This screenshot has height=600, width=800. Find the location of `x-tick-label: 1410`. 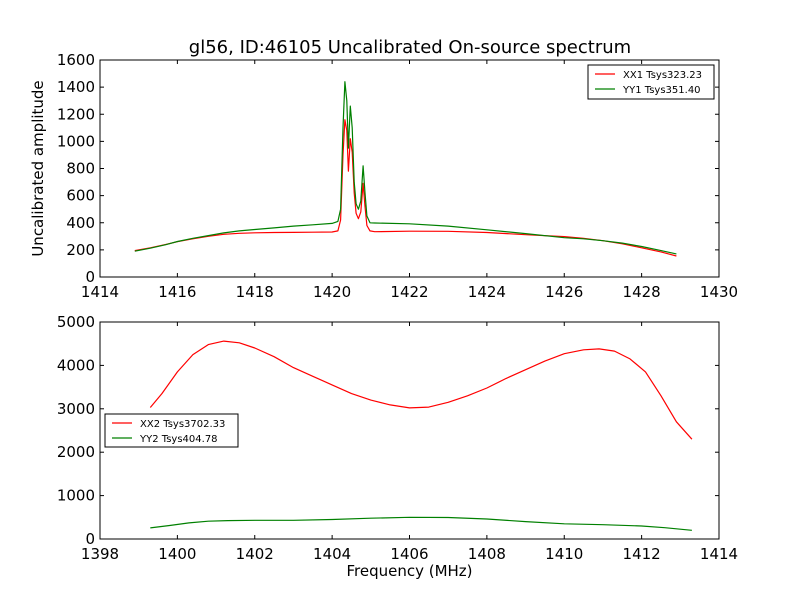

x-tick-label: 1410 is located at coordinates (564, 554).